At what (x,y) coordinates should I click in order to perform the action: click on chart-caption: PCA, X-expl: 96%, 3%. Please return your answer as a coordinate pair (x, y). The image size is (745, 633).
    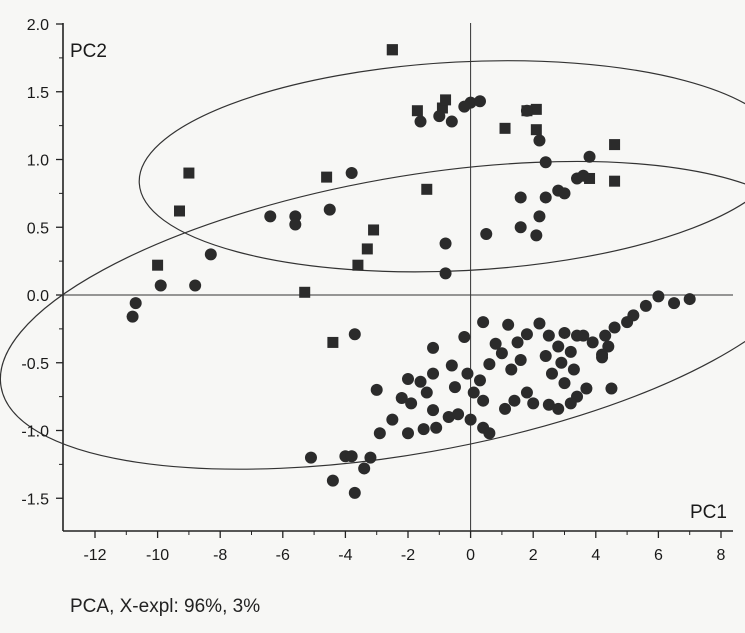
    Looking at the image, I should click on (165, 606).